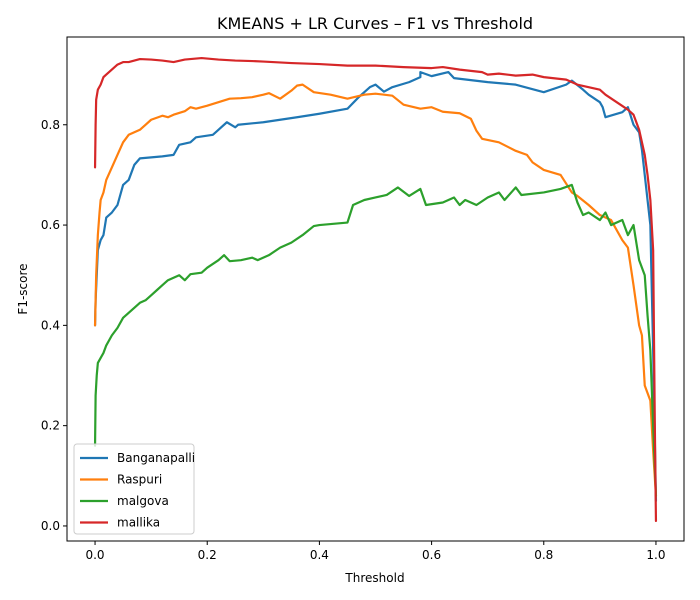  I want to click on legend-box, so click(134, 489).